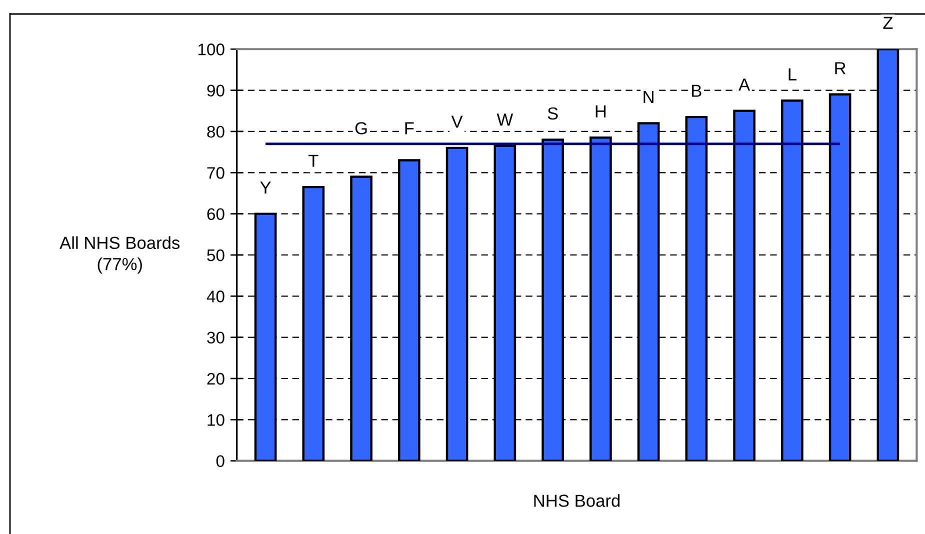  I want to click on y-tick-label: 90, so click(215, 90).